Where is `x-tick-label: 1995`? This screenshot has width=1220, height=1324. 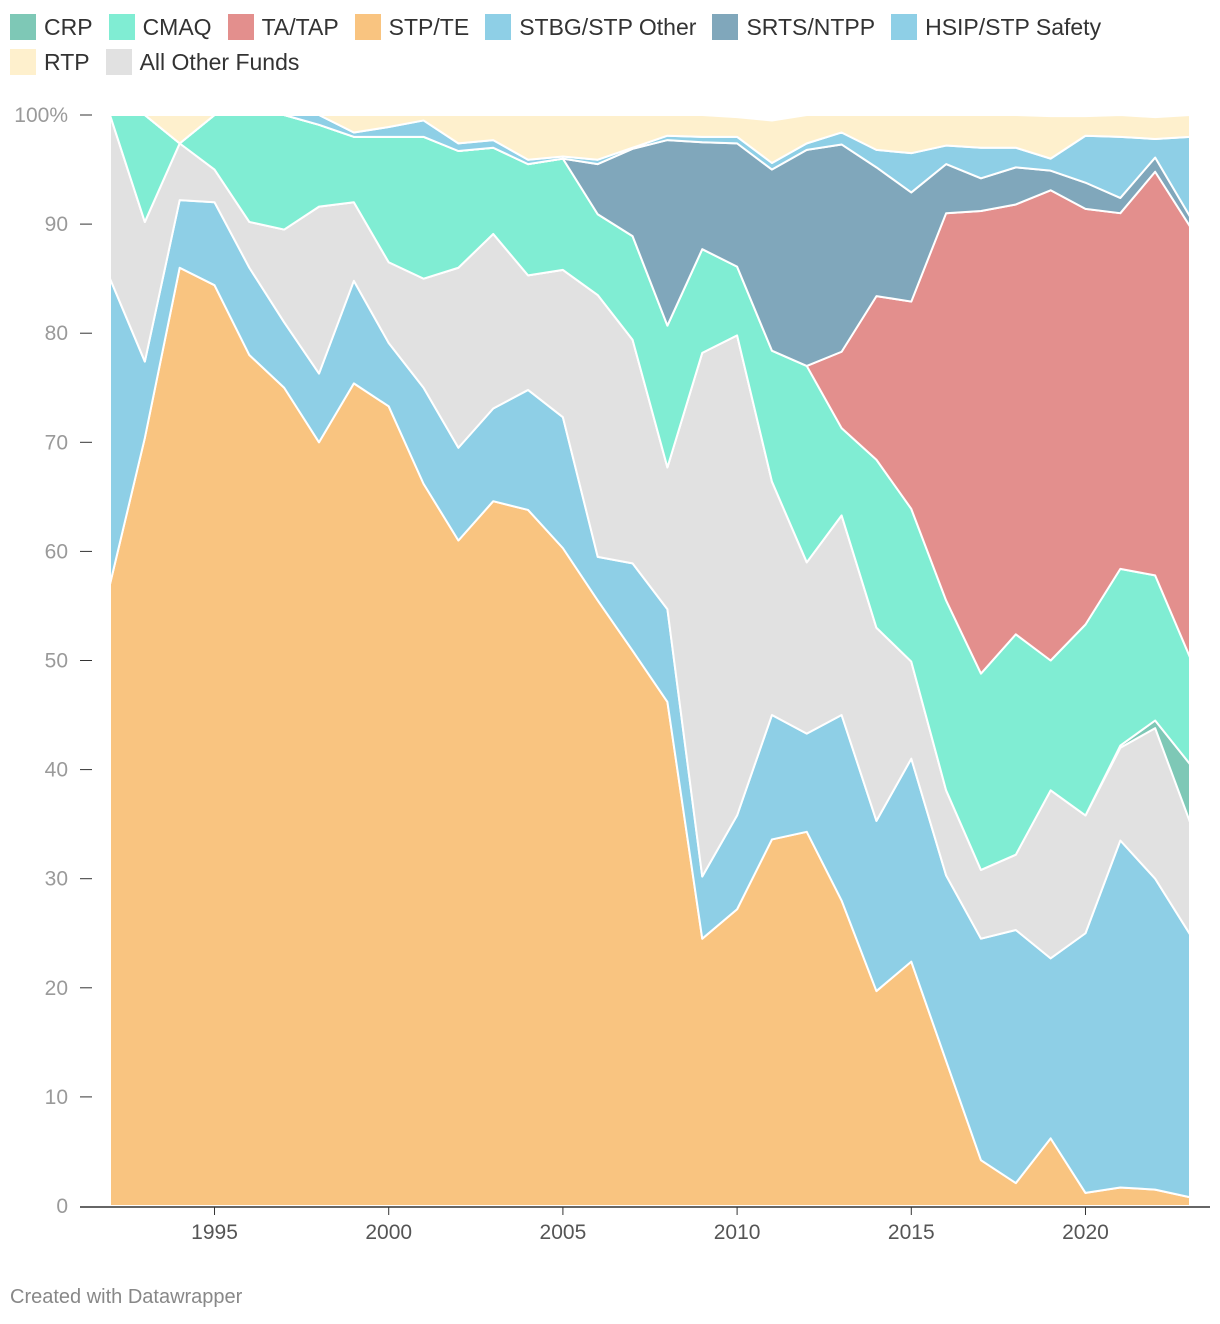 x-tick-label: 1995 is located at coordinates (214, 1232).